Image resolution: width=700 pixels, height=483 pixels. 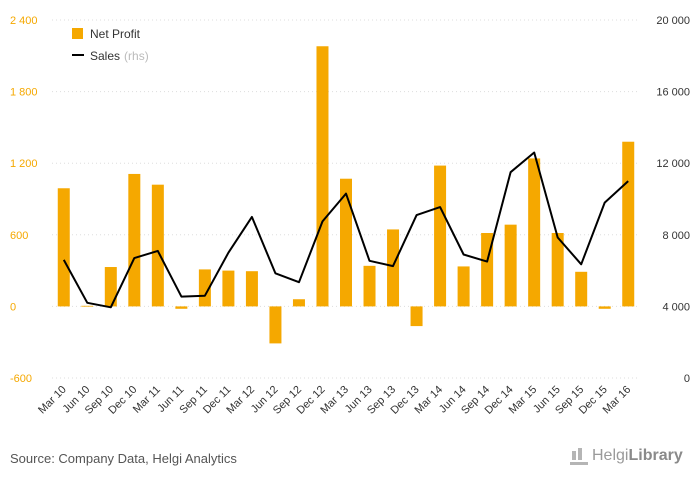 I want to click on right-axis: 20 000 16 000 12 000 8 000 4 000 0, so click(x=673, y=200).